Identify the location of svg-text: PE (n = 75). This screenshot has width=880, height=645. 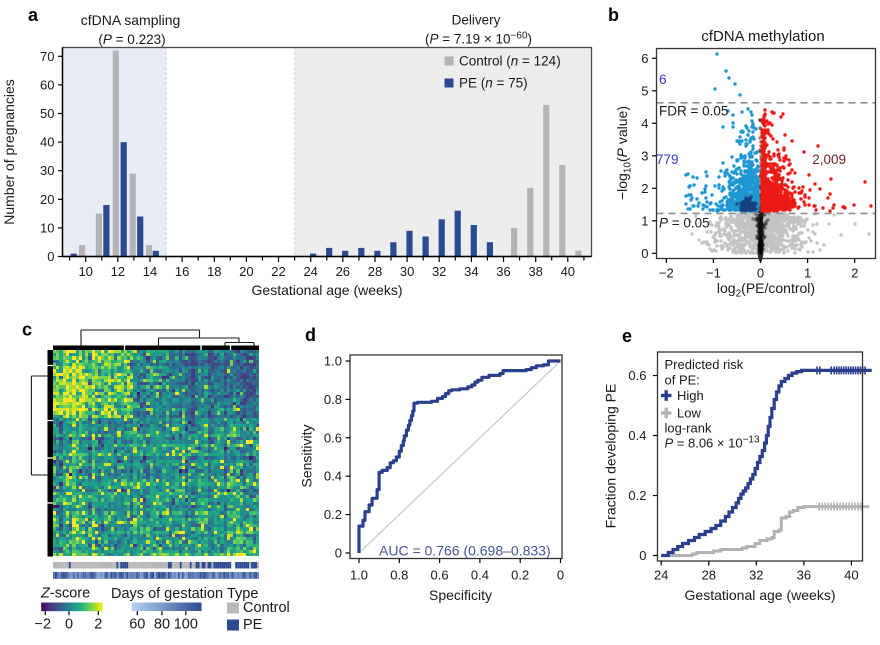
(493, 83).